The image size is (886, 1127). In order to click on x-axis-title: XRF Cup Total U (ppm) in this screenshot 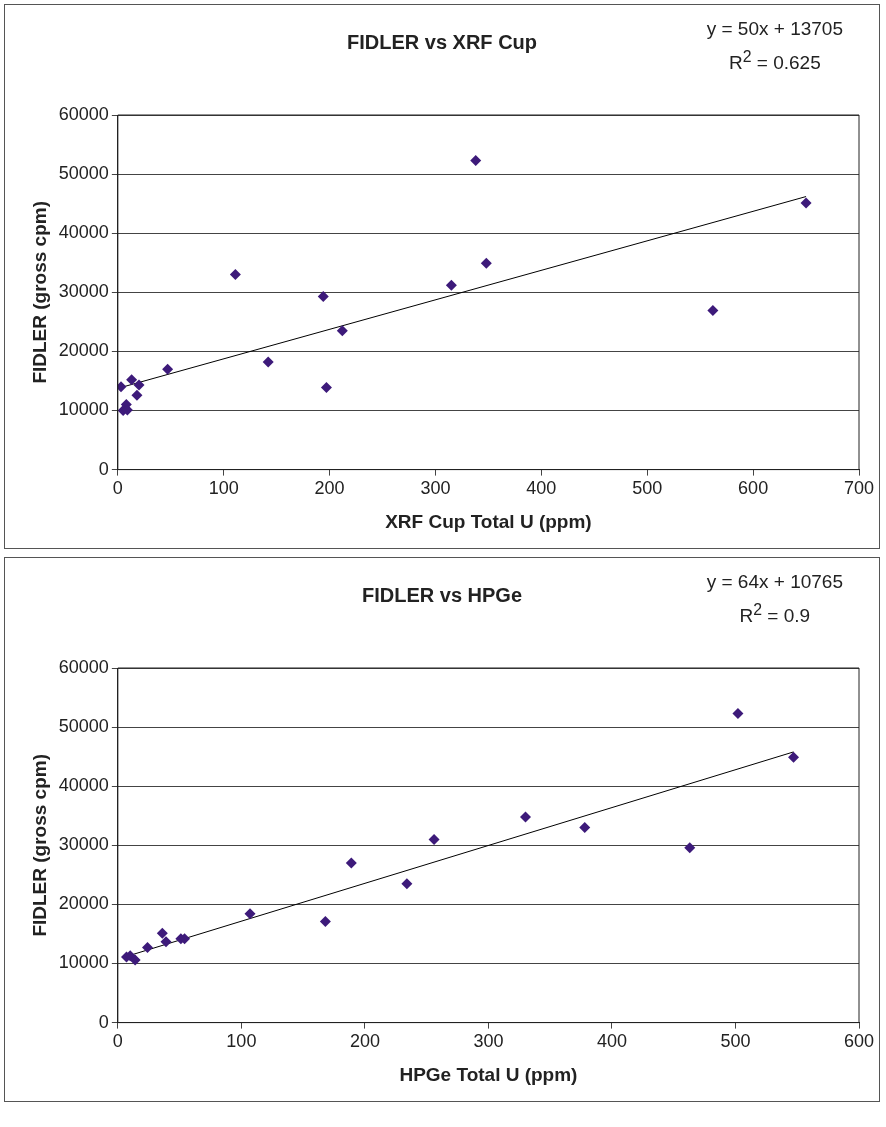, I will do `click(488, 521)`.